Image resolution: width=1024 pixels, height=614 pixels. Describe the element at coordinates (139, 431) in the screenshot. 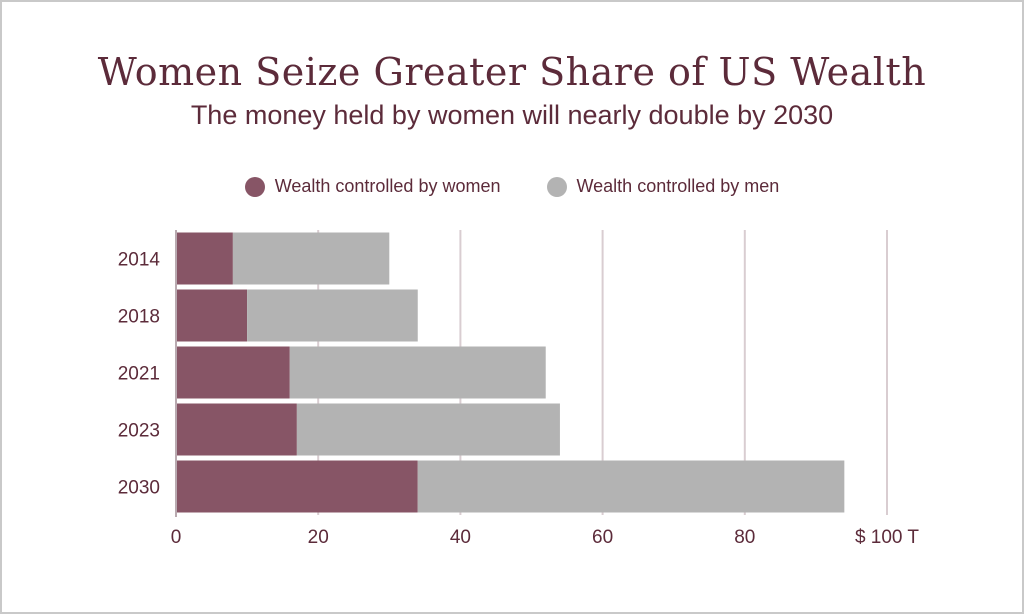

I see `category-label-2023: 2023` at that location.